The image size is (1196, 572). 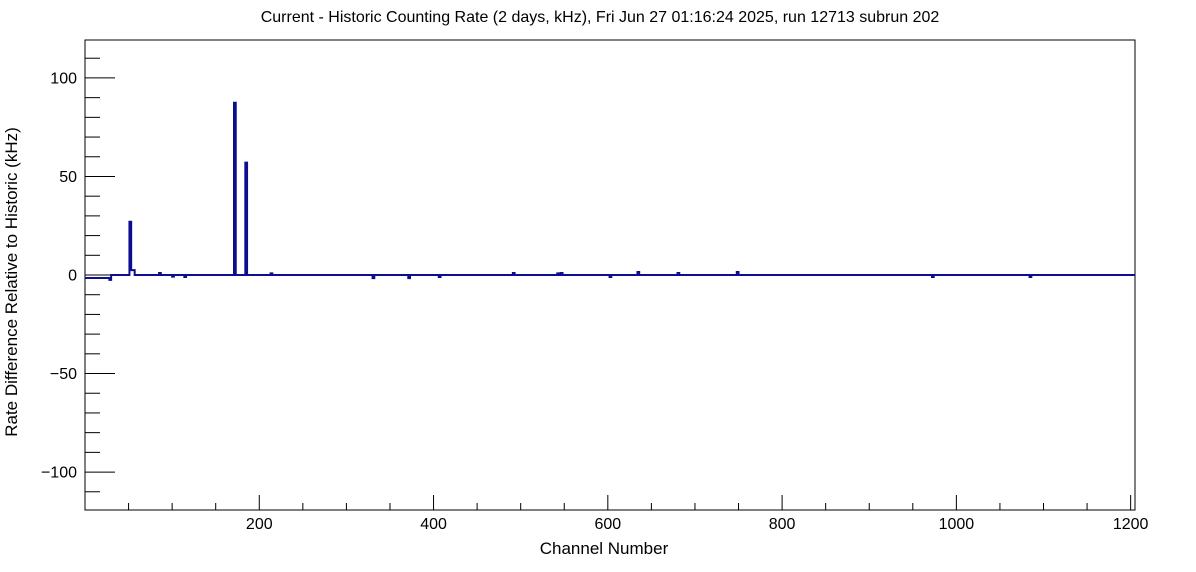 What do you see at coordinates (59, 275) in the screenshot?
I see `y-axis-tick-labels: −100 −50 0 50 100` at bounding box center [59, 275].